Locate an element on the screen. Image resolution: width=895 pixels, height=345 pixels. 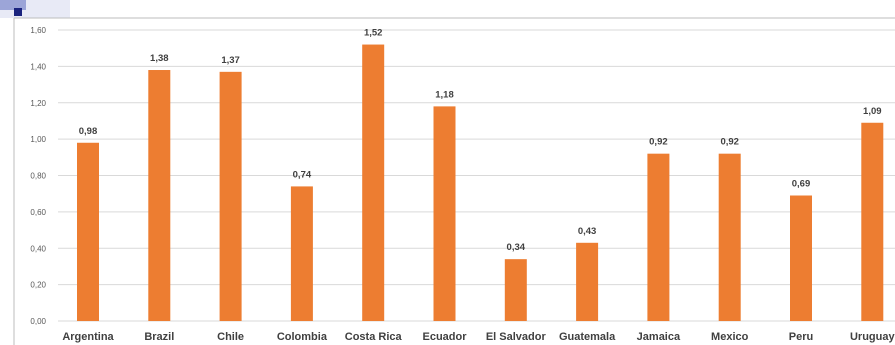
data-label: 0,43 is located at coordinates (587, 231).